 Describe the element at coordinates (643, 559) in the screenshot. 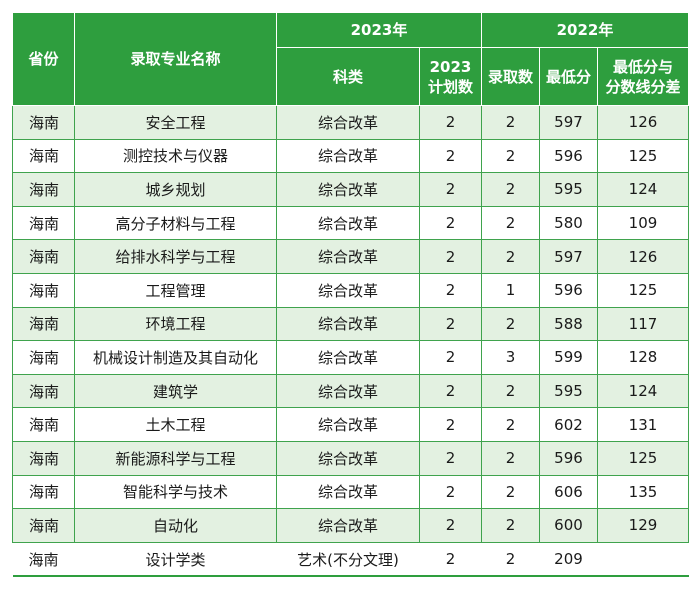

I see `cell-score-diff` at that location.